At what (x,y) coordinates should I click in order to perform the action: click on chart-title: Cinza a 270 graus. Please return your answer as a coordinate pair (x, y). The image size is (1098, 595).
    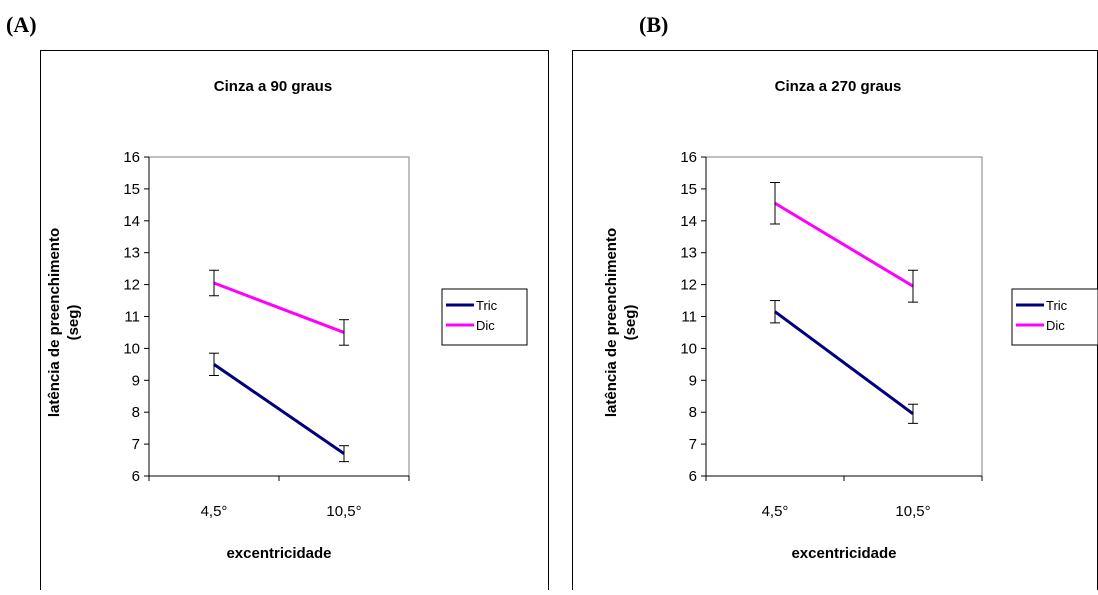
    Looking at the image, I should click on (838, 86).